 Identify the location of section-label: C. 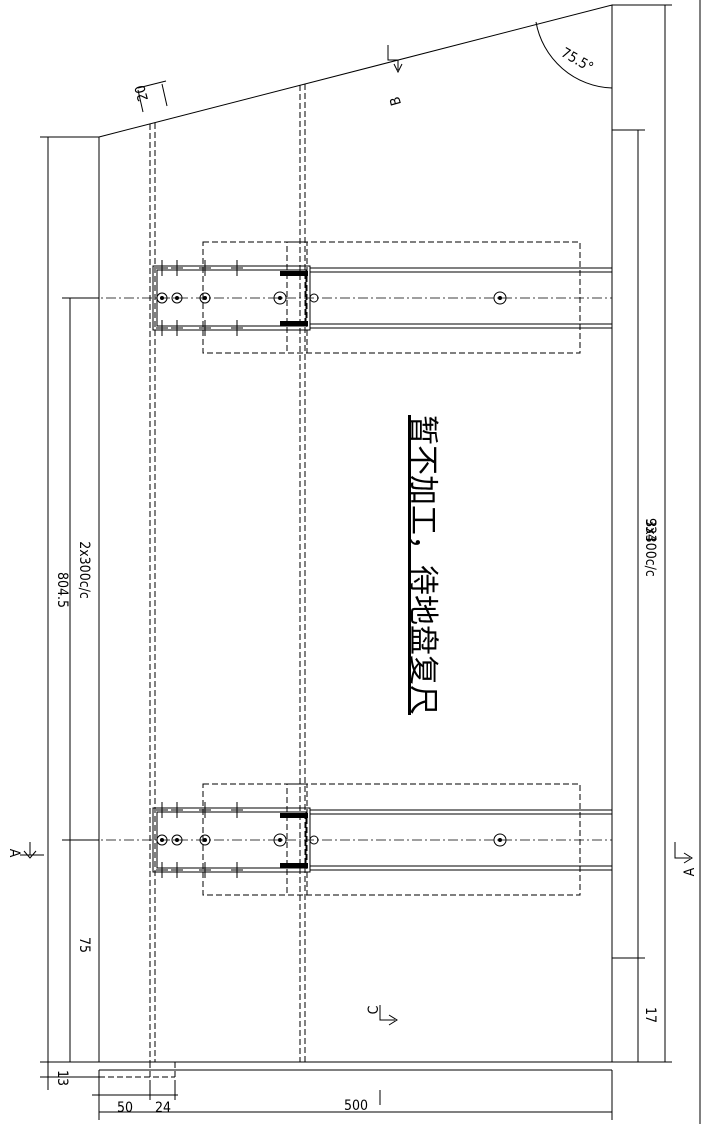
(374, 1009).